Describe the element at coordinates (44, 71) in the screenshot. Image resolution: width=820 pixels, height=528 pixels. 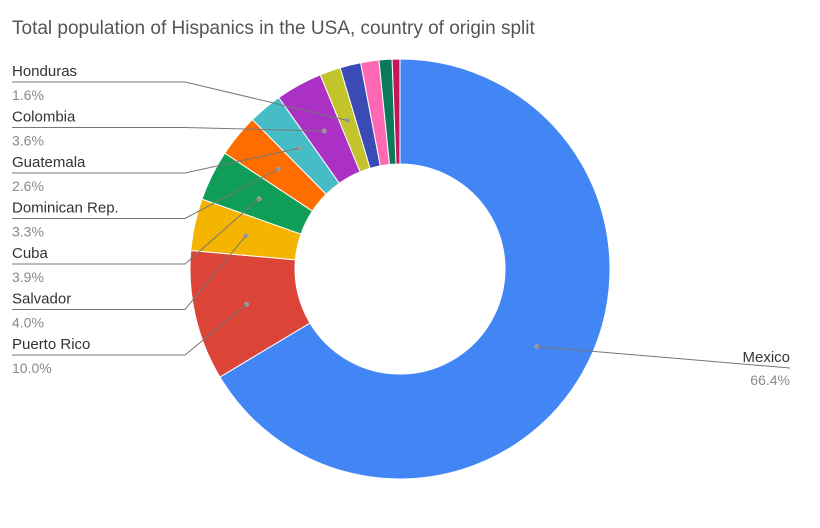
I see `label-honduras: Honduras` at that location.